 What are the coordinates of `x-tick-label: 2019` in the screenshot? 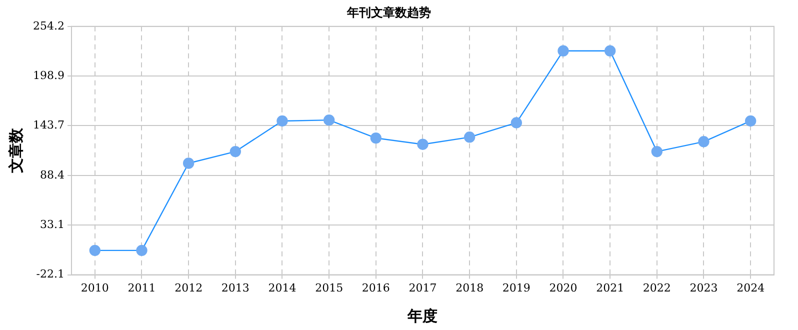 It's located at (516, 287).